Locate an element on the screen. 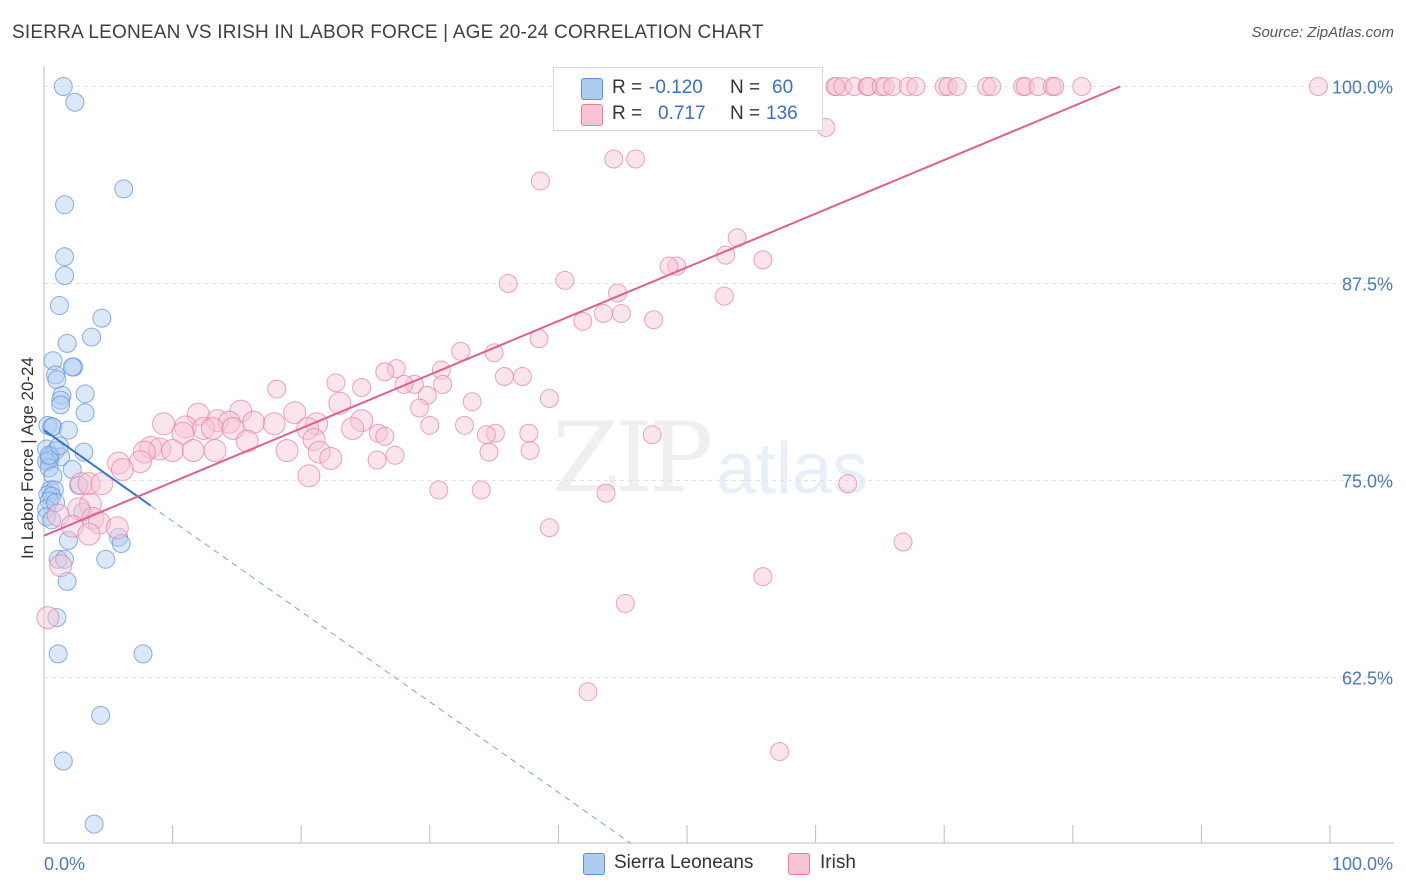 The width and height of the screenshot is (1406, 892). sierra-leonean-trendline-extension is located at coordinates (390, 674).